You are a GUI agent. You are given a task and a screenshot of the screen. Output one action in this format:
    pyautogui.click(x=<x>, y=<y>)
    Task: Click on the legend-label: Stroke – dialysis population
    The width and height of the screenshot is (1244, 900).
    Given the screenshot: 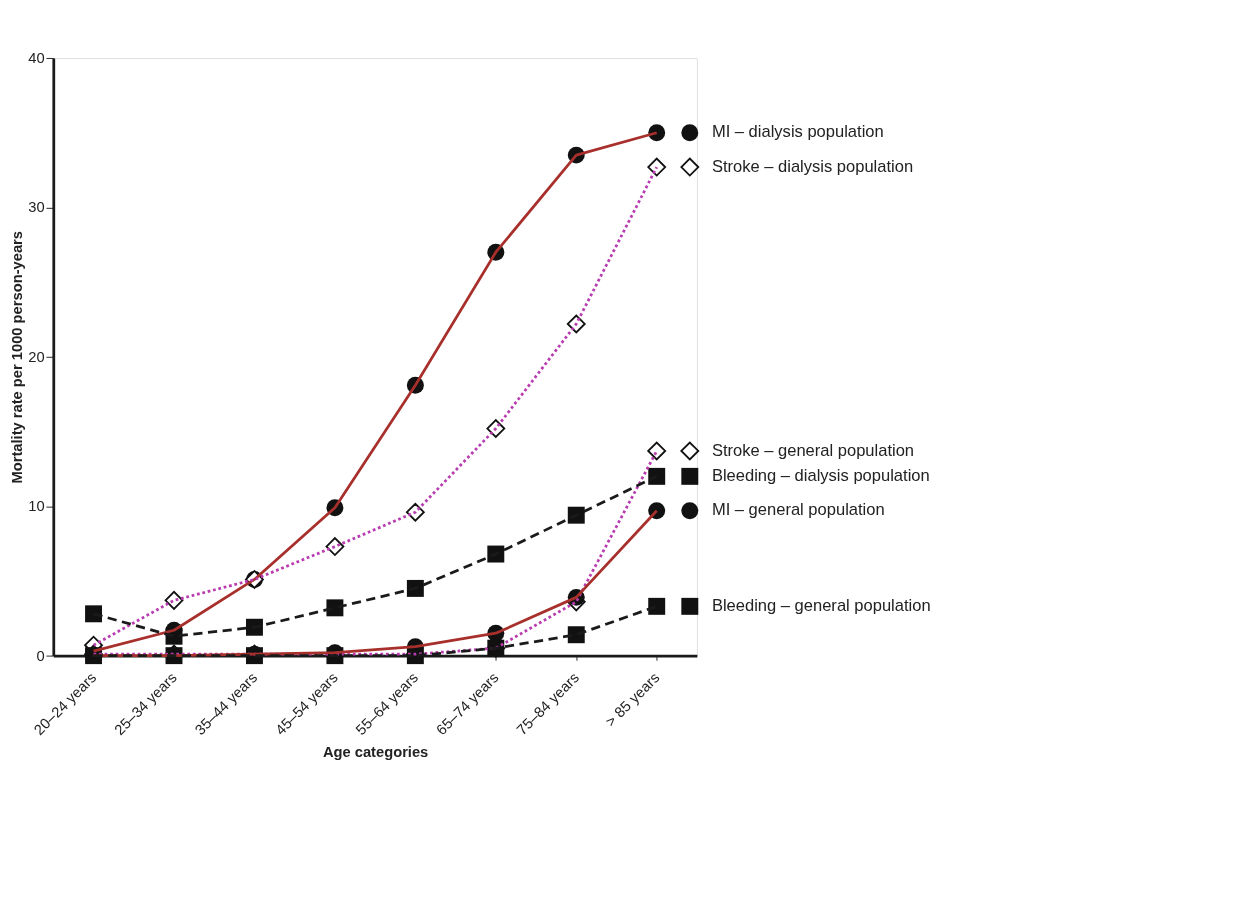 What is the action you would take?
    pyautogui.click(x=812, y=166)
    